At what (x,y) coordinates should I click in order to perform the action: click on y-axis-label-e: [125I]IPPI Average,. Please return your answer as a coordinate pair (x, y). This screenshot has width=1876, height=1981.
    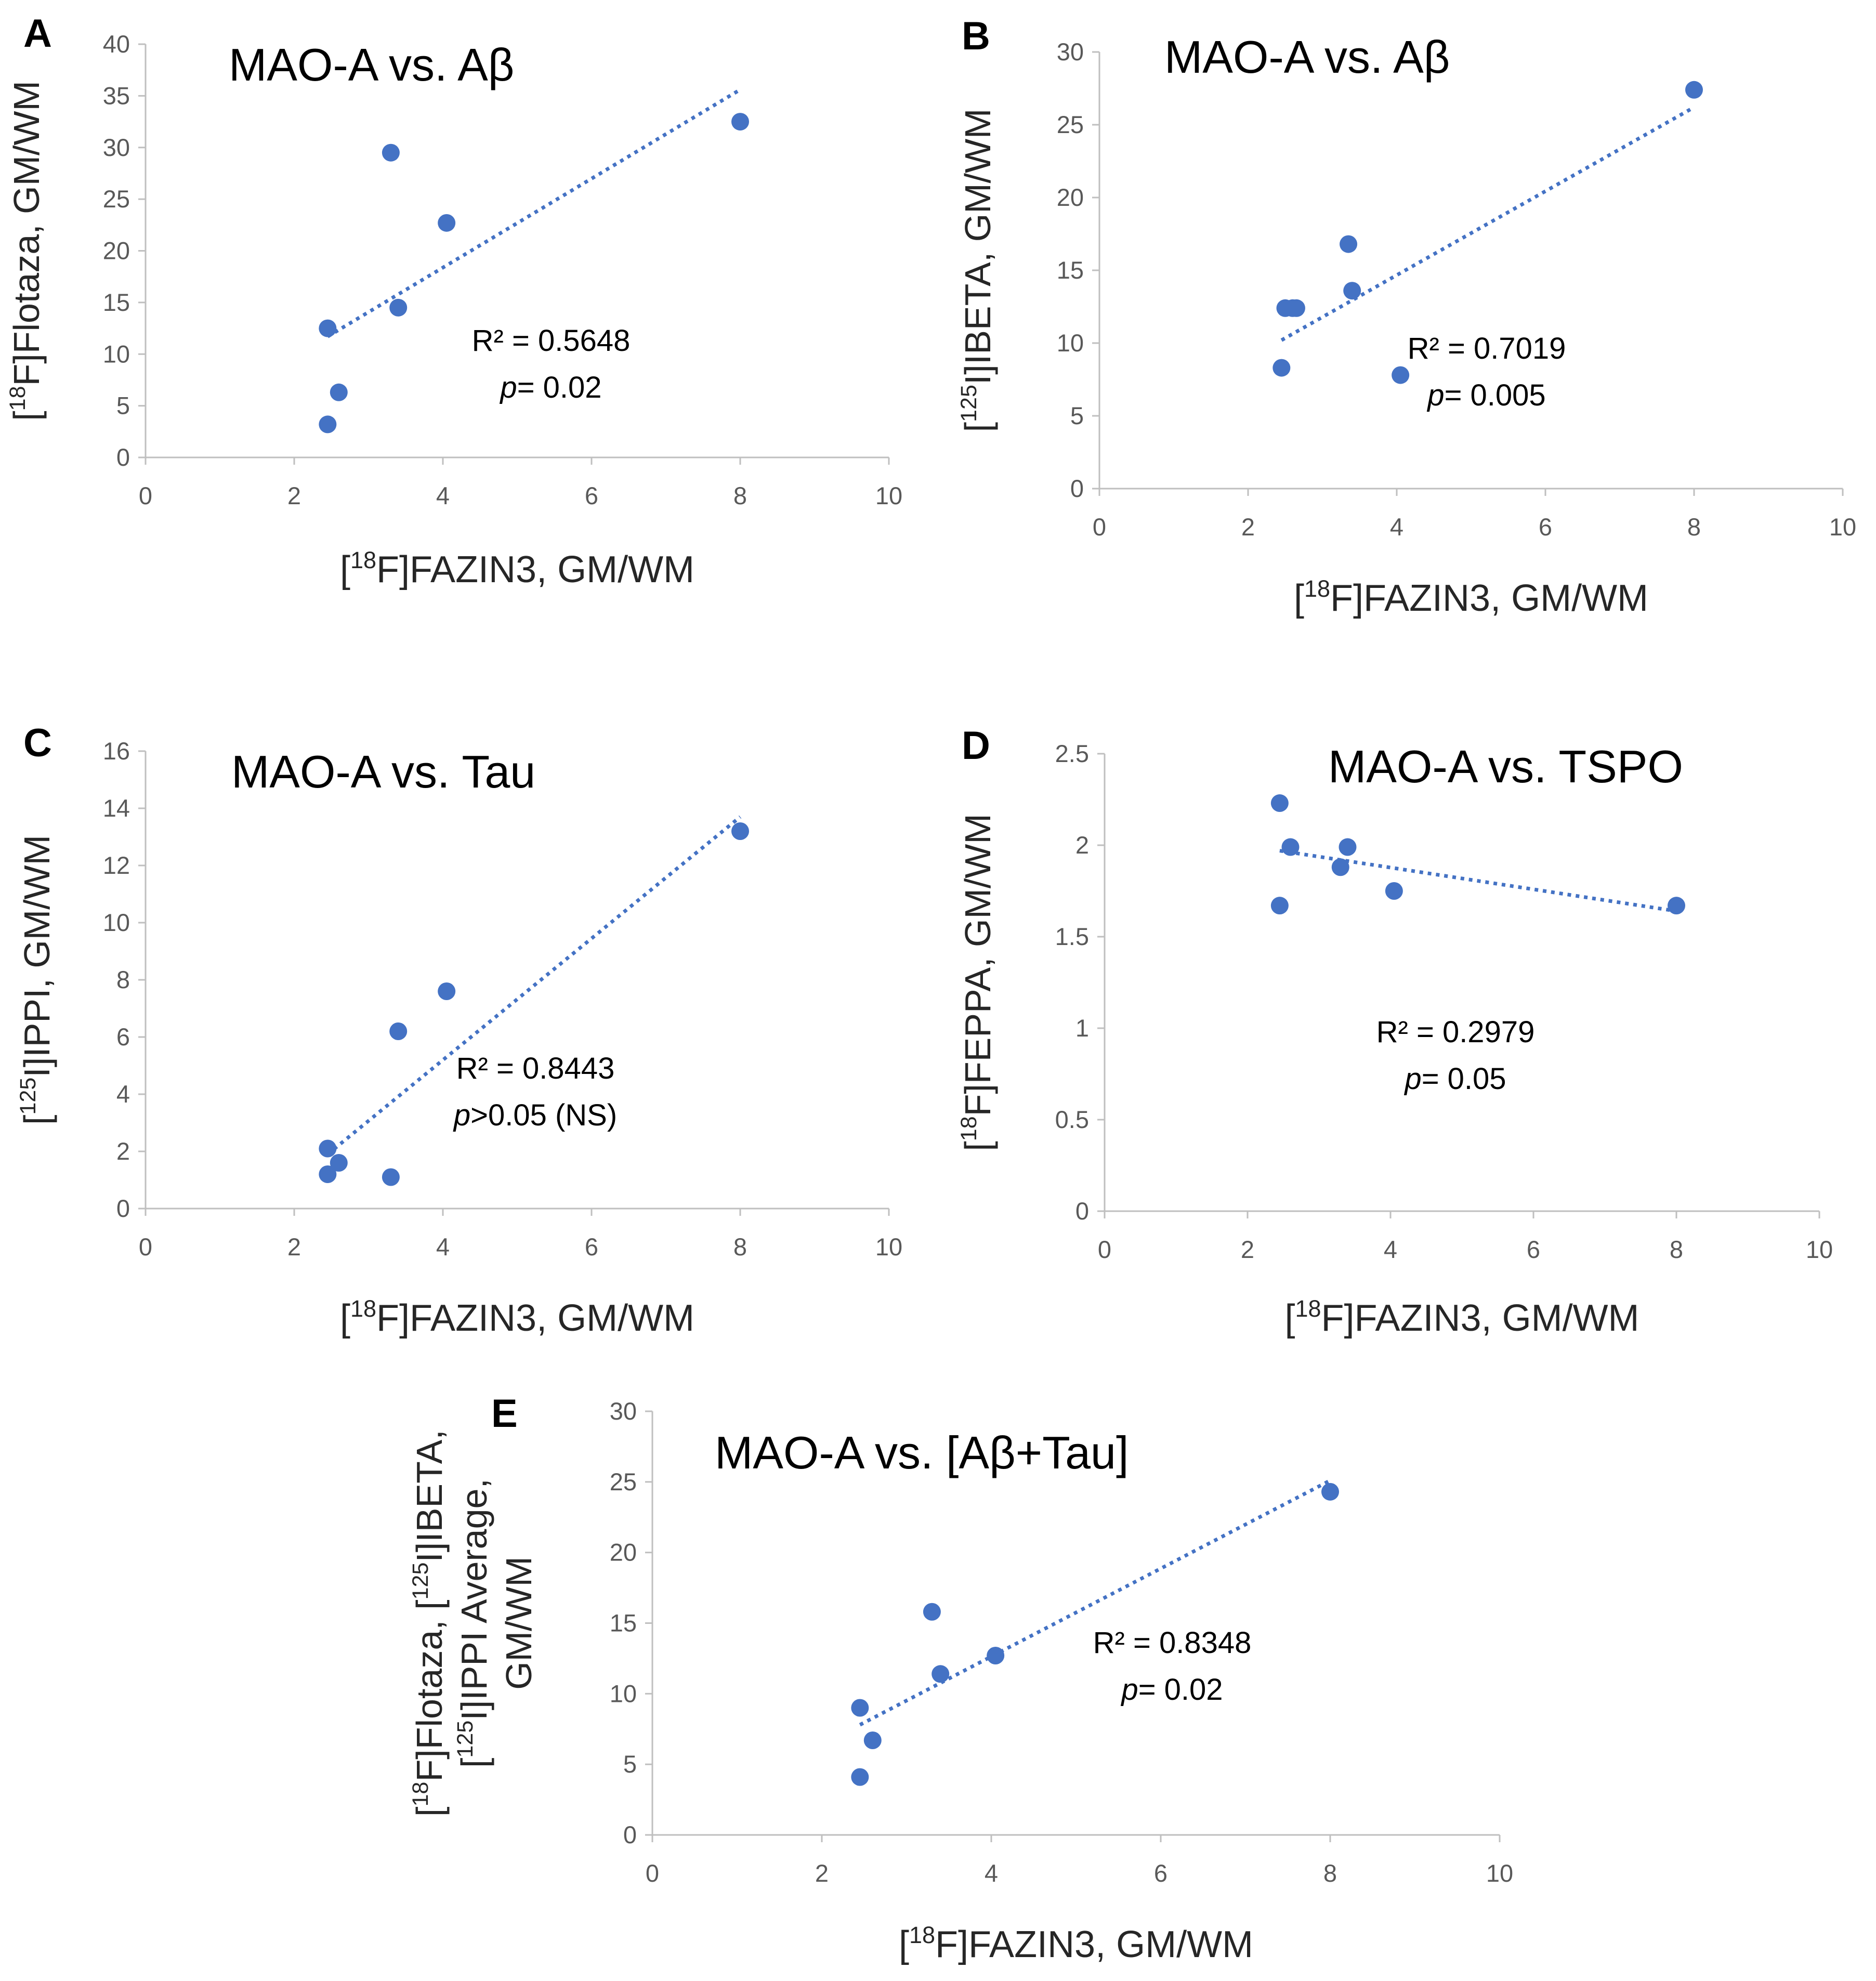
    Looking at the image, I should click on (473, 1623).